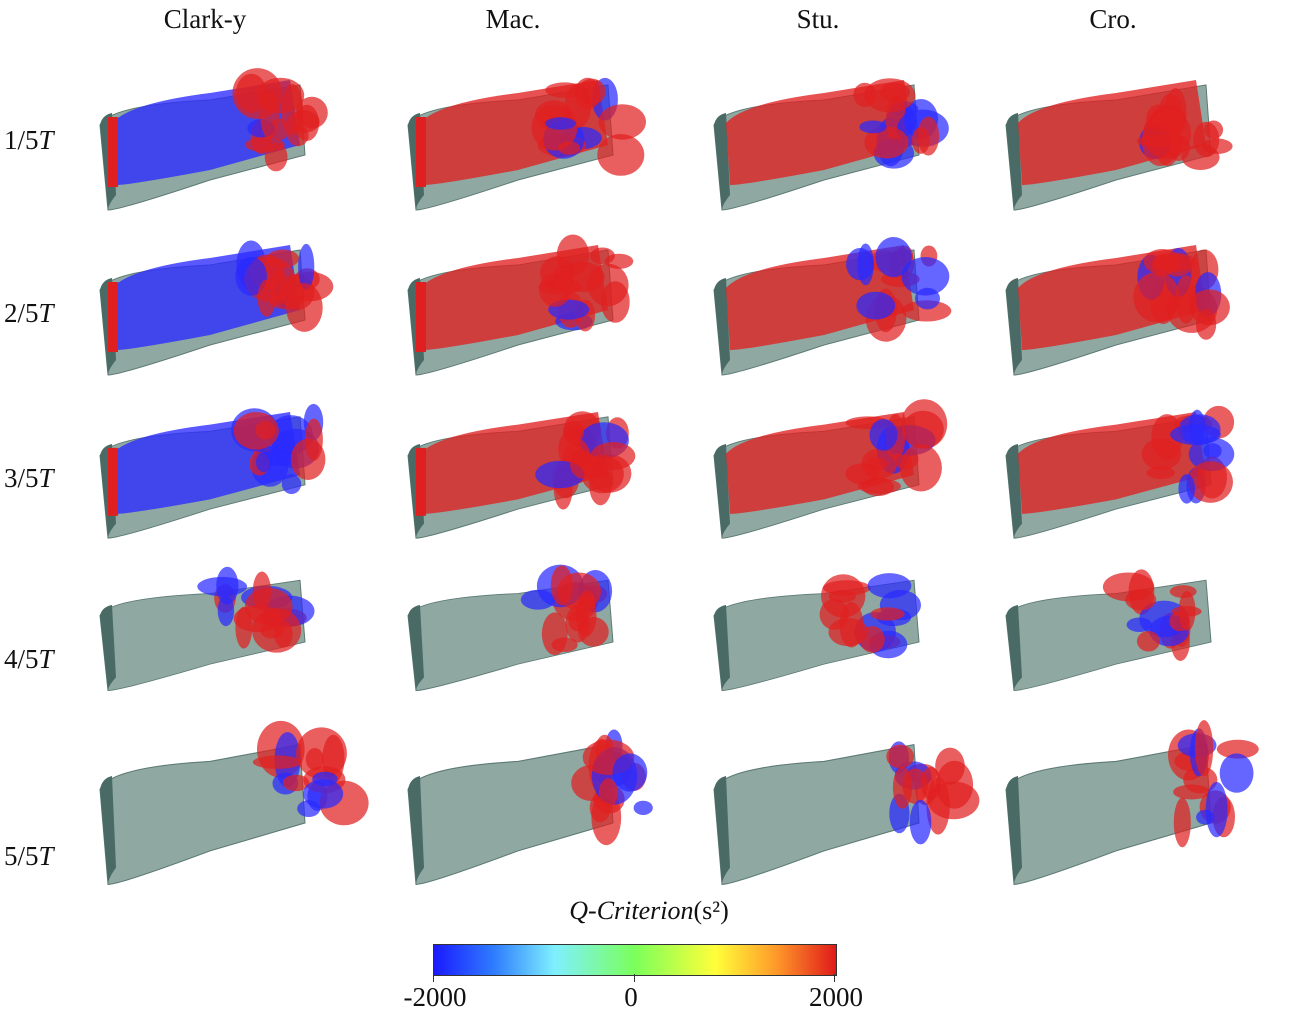 The width and height of the screenshot is (1298, 1016). Describe the element at coordinates (820, 462) in the screenshot. I see `vortex-sheet` at that location.